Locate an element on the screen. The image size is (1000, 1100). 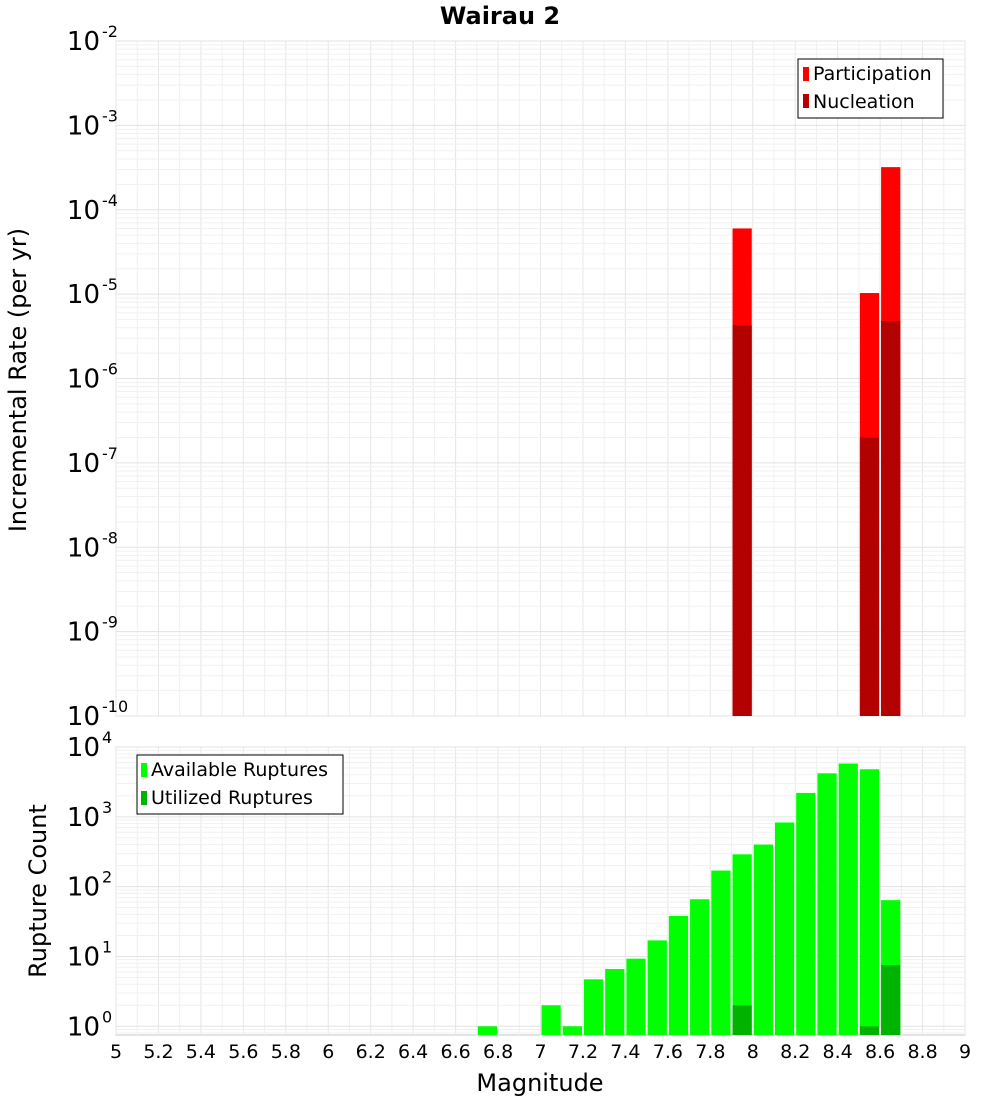
x-tick-label: 7 is located at coordinates (540, 1052).